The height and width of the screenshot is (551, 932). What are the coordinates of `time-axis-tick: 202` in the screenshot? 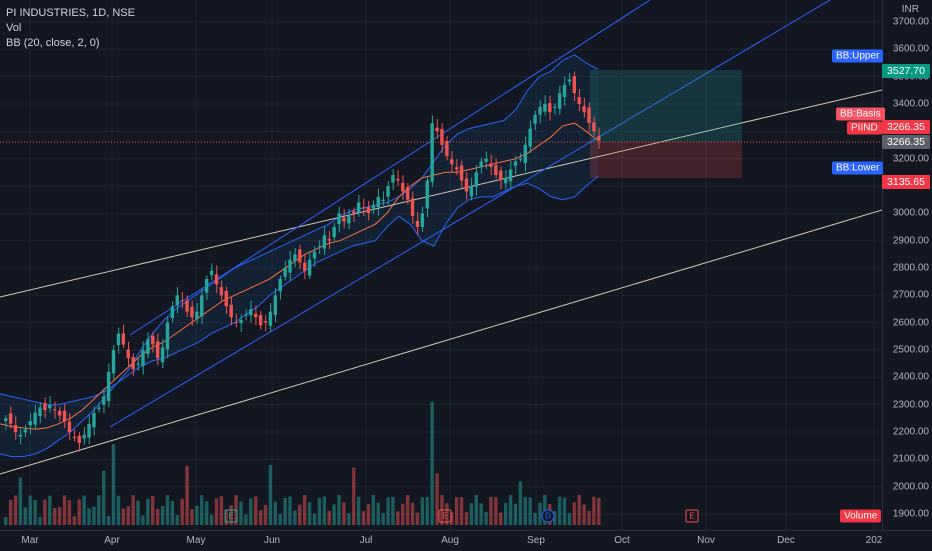 It's located at (874, 540).